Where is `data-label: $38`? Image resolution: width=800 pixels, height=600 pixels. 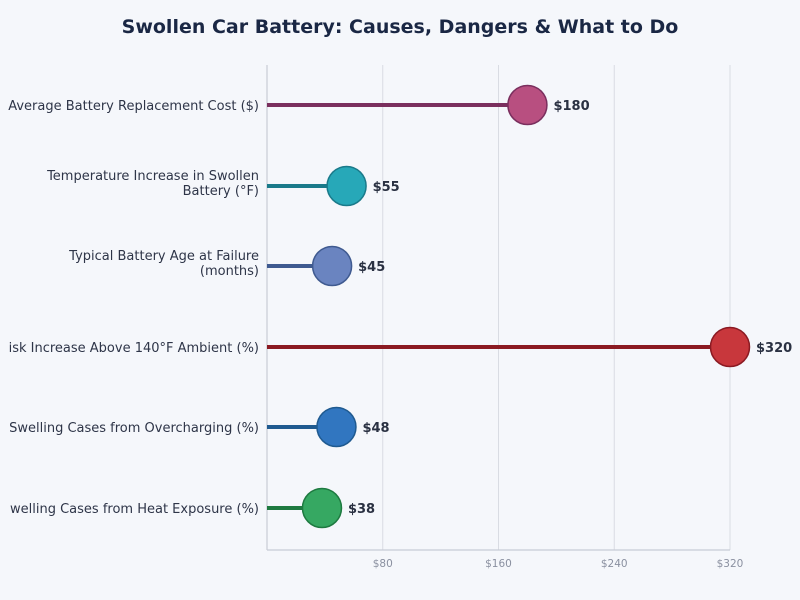 data-label: $38 is located at coordinates (361, 509).